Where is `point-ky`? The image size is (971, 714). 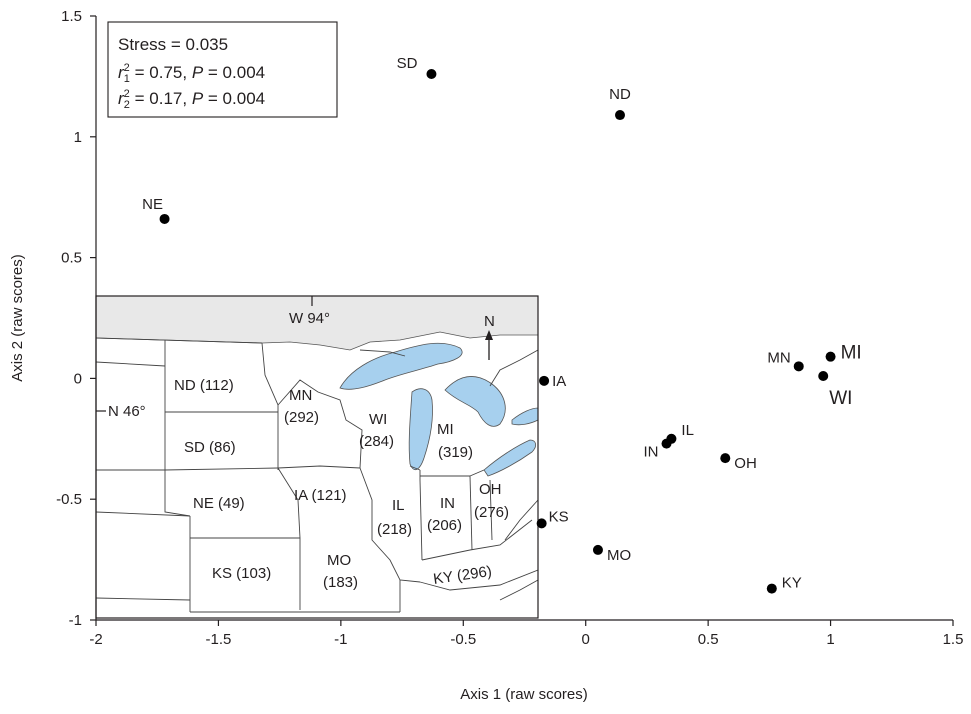 point-ky is located at coordinates (771, 588).